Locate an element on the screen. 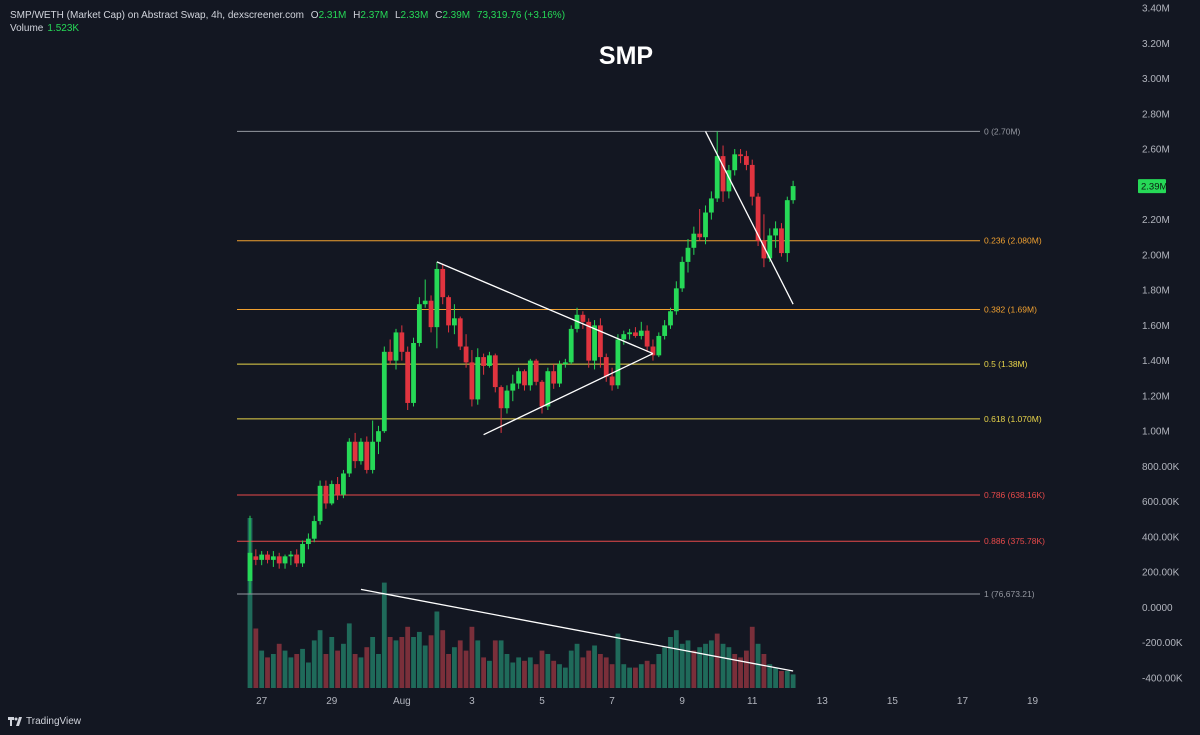  volume-trendline is located at coordinates (577, 630).